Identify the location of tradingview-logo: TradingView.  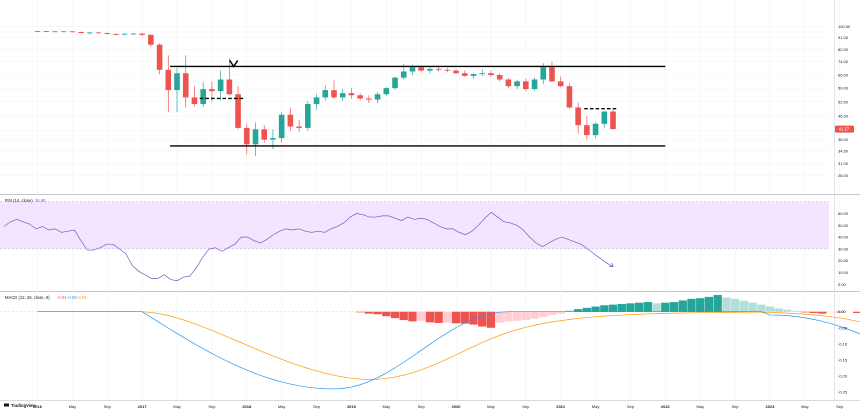
(20, 405).